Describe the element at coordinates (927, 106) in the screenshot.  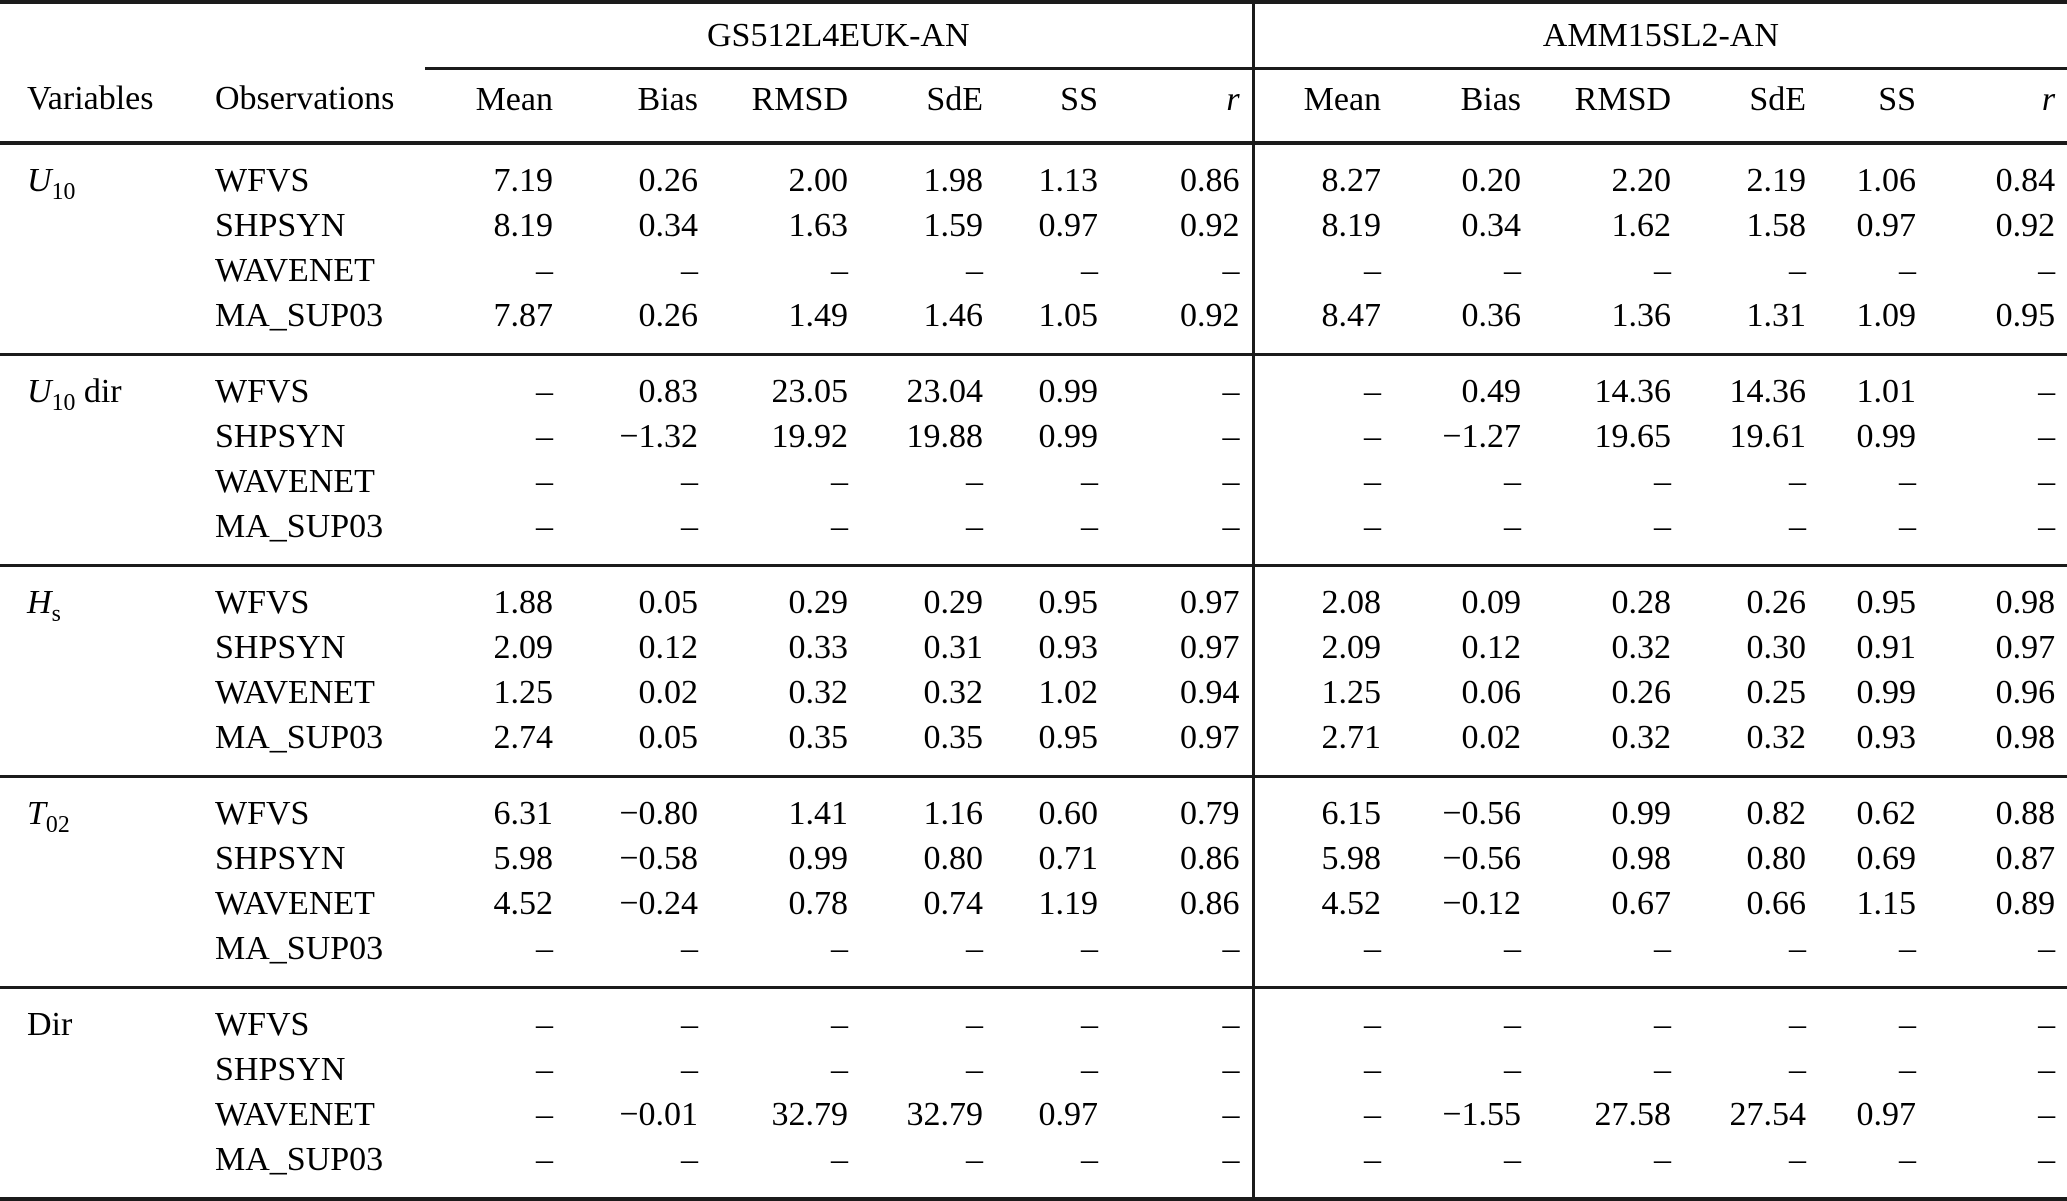
I see `column-header-sde-1: SdE` at that location.